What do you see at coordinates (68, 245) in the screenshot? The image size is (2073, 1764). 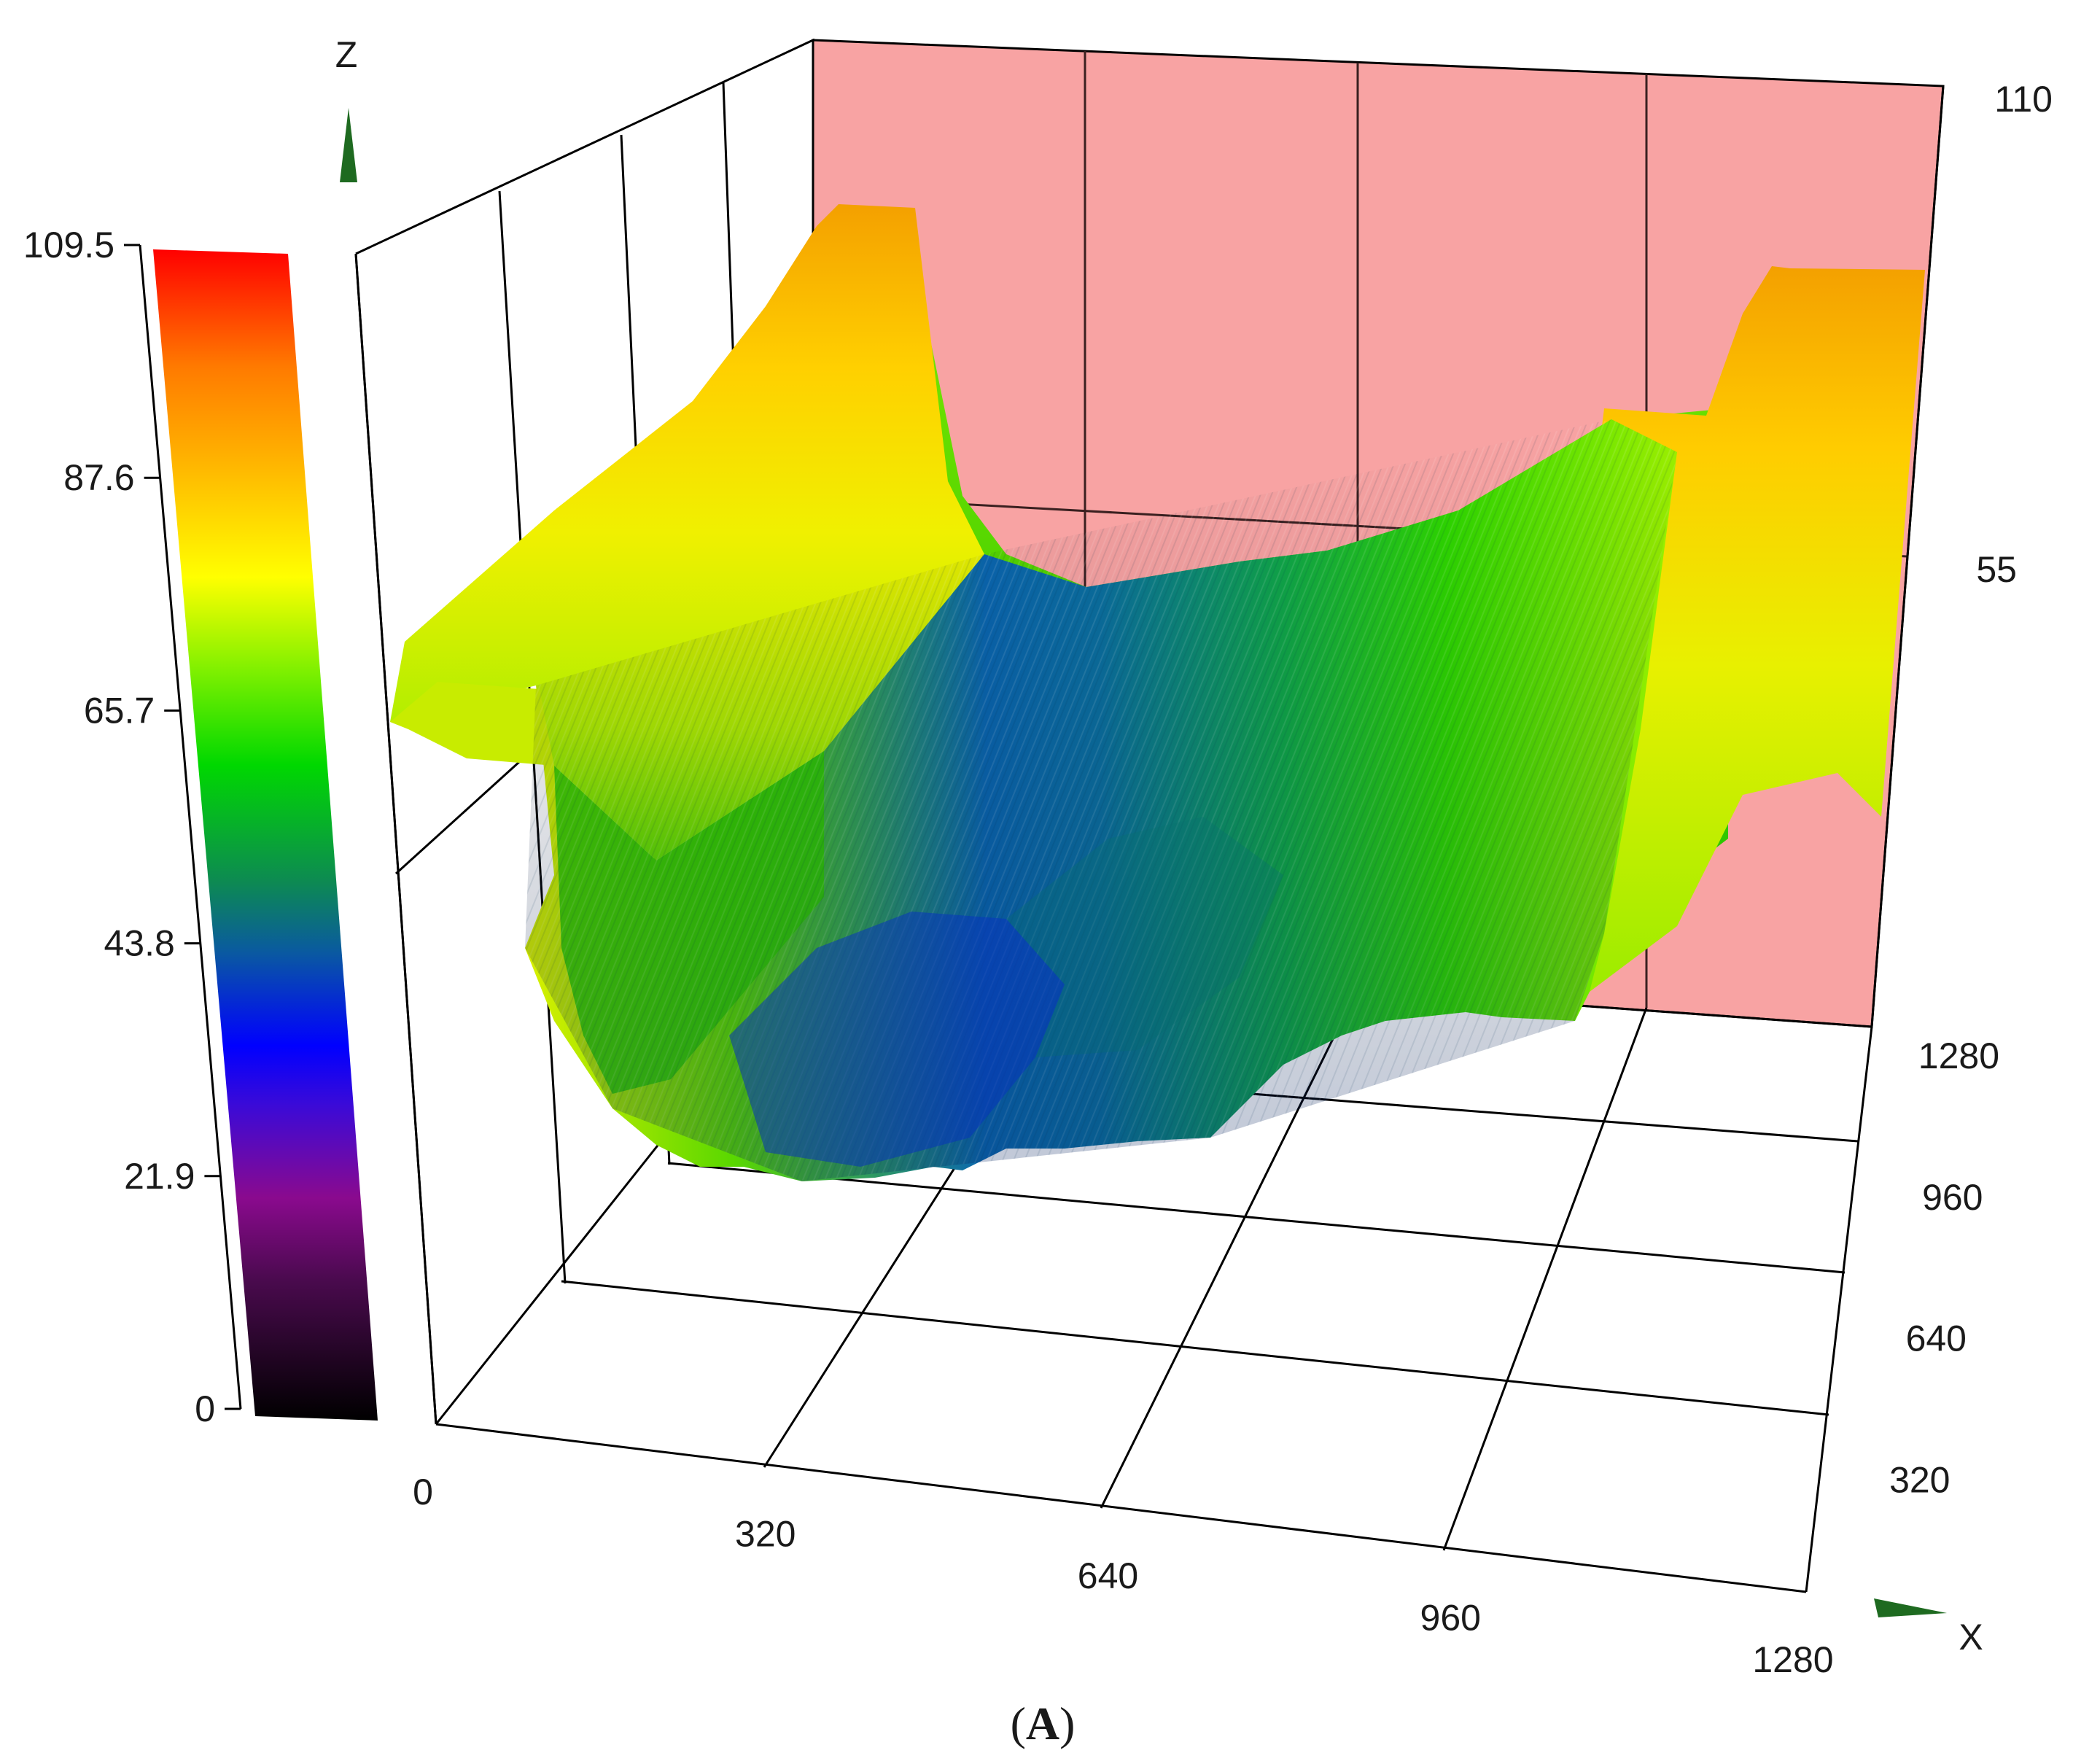 I see `colorbar-tick-label: 109.5` at bounding box center [68, 245].